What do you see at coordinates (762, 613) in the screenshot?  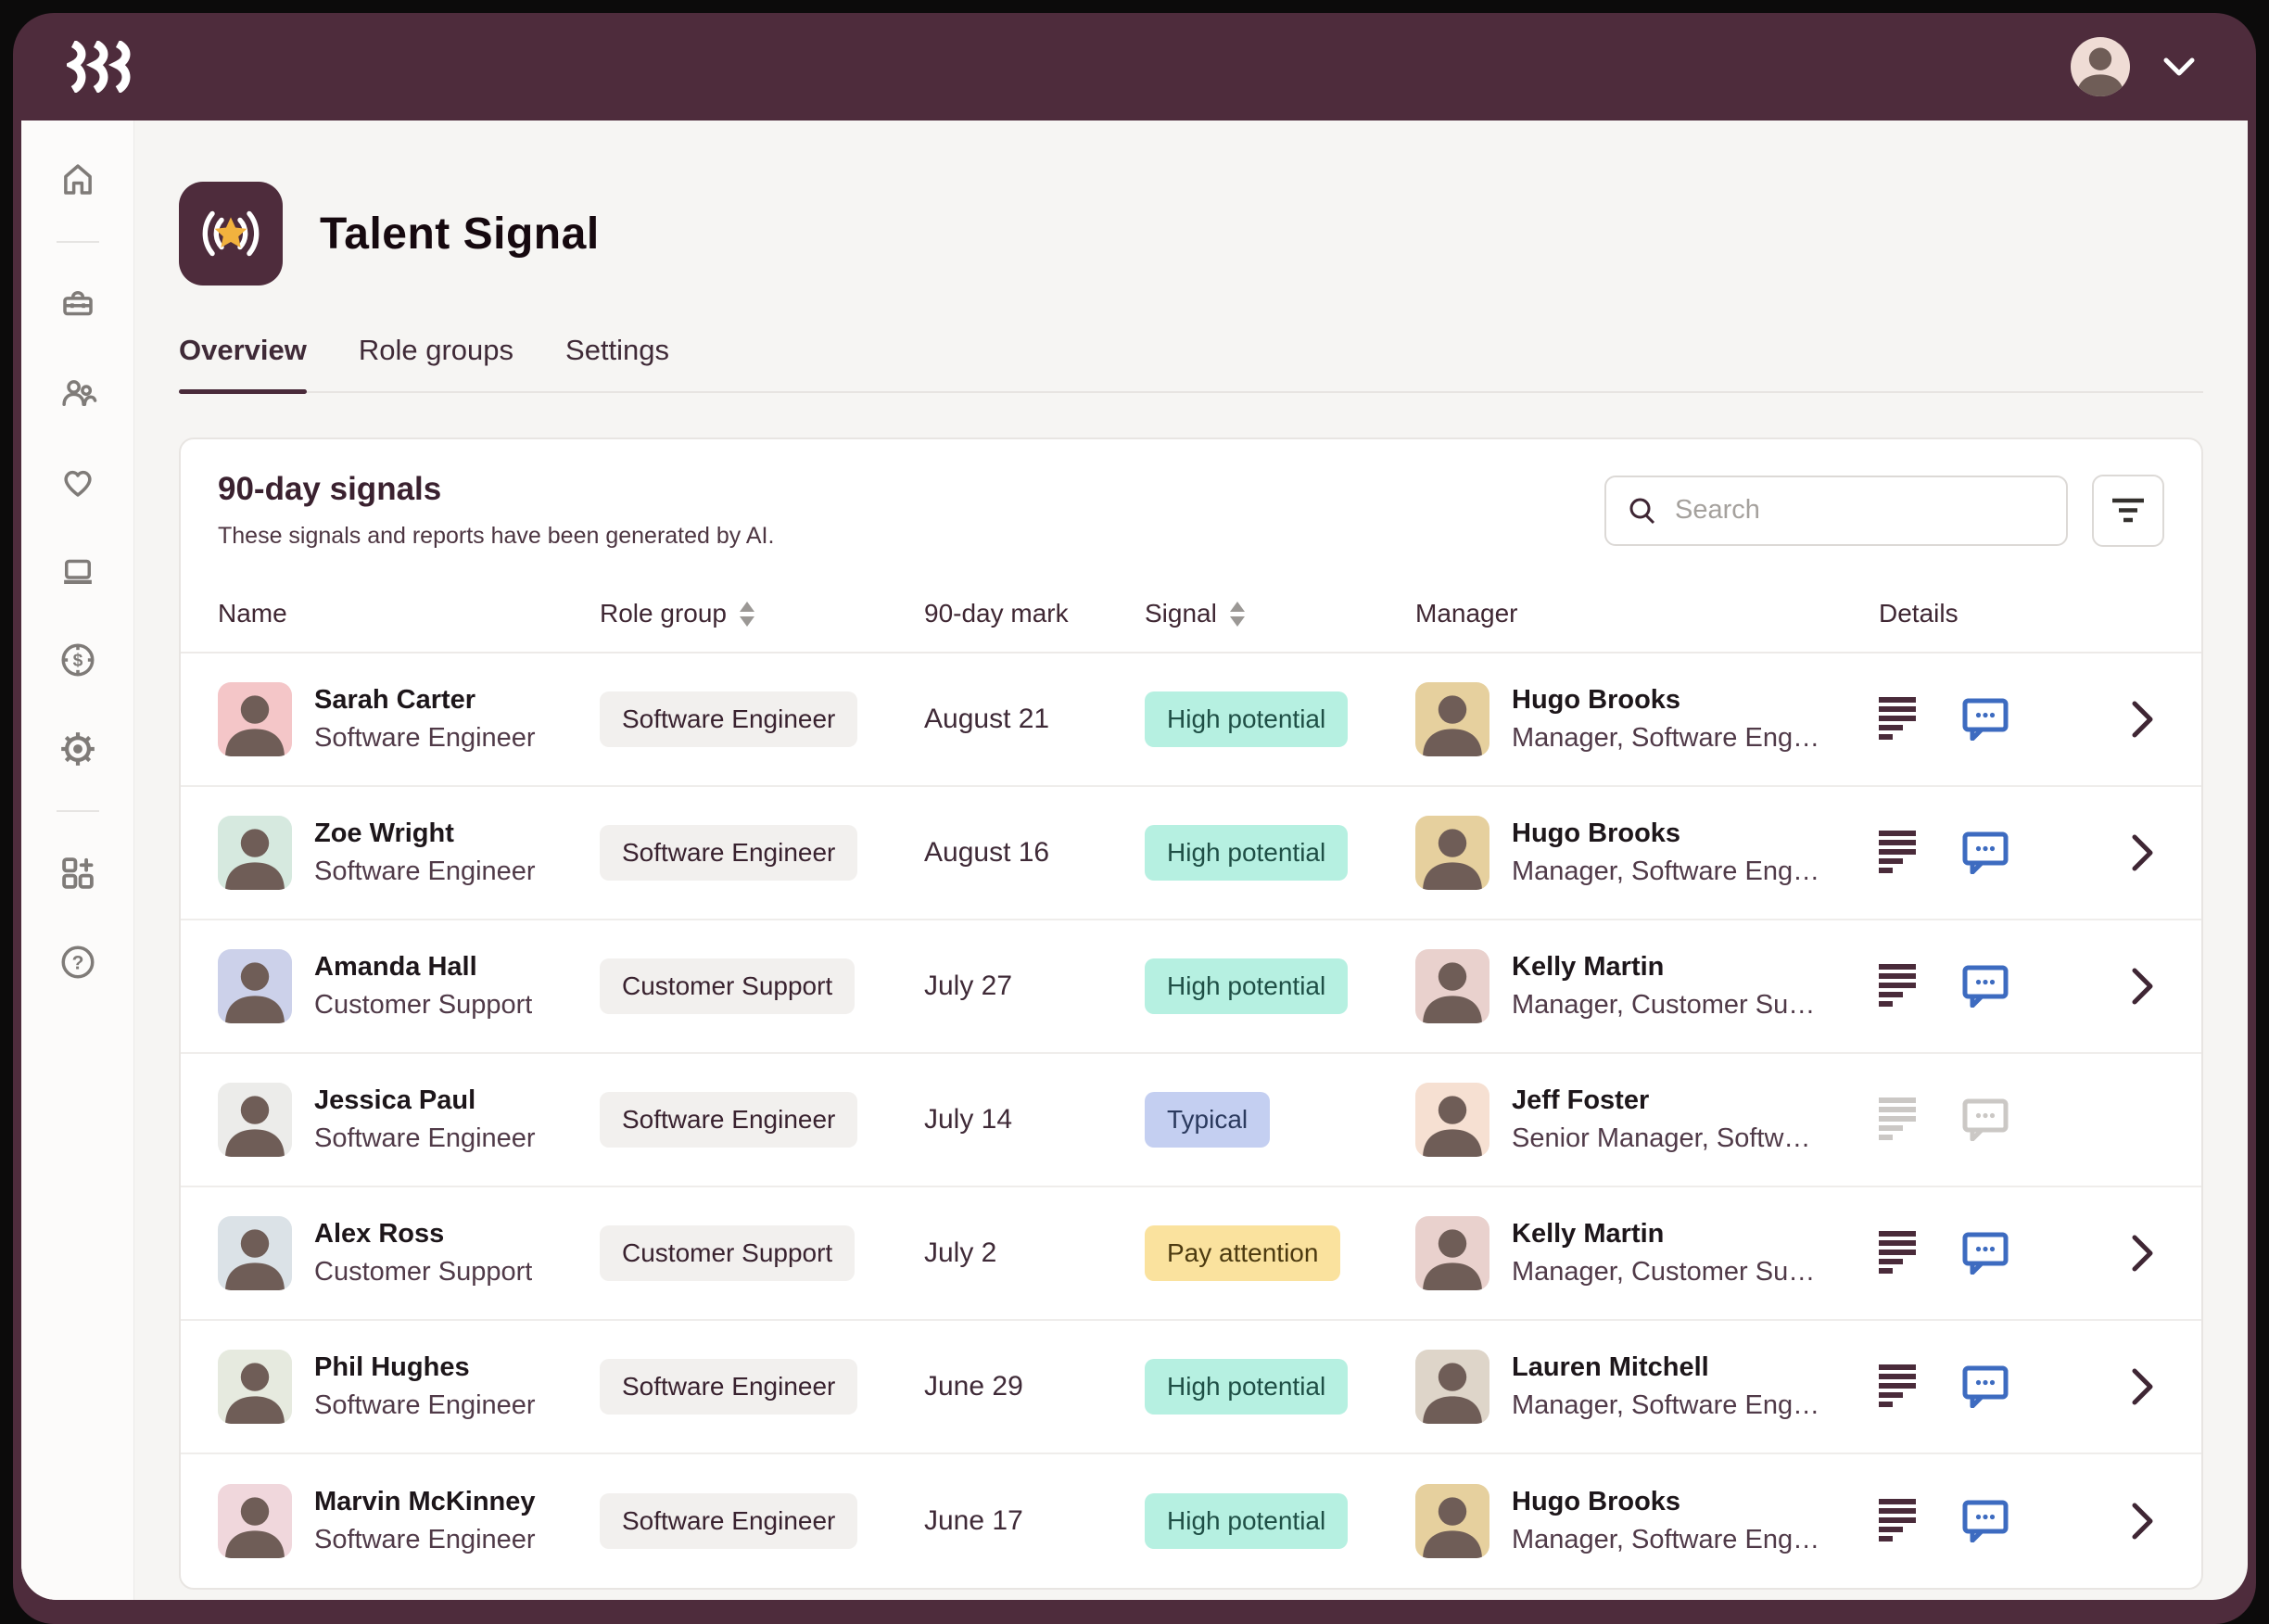 I see `column-header-role-group: Role group` at bounding box center [762, 613].